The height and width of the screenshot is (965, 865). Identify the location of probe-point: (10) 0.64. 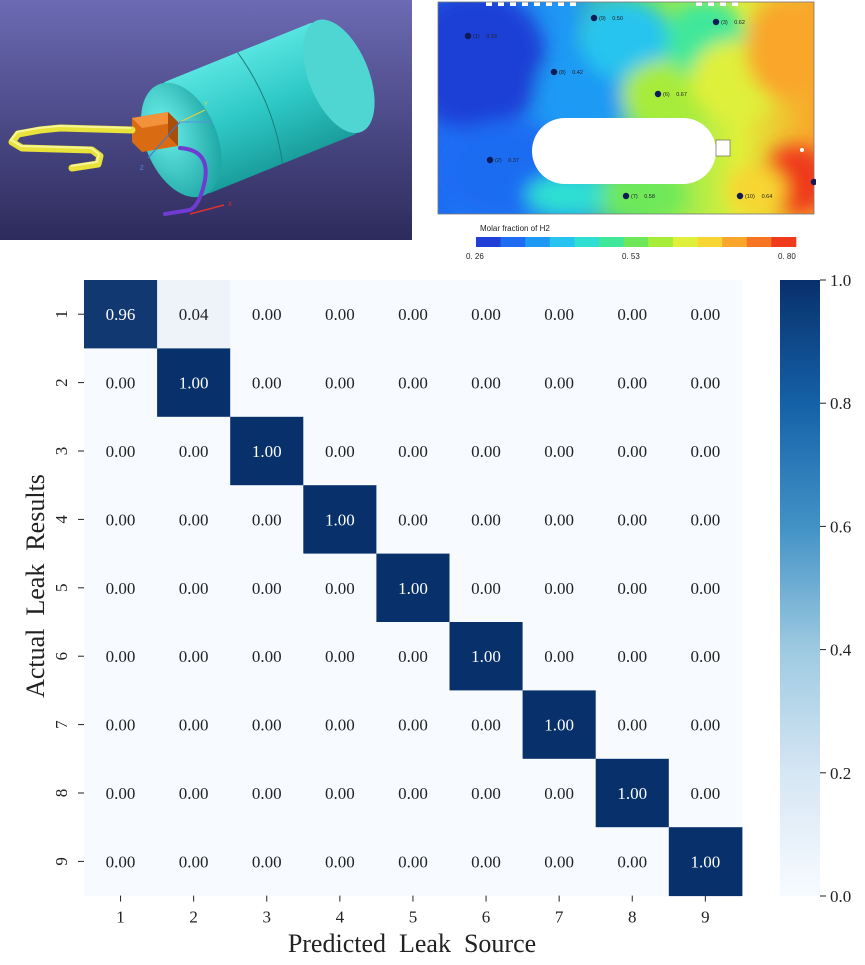
(754, 196).